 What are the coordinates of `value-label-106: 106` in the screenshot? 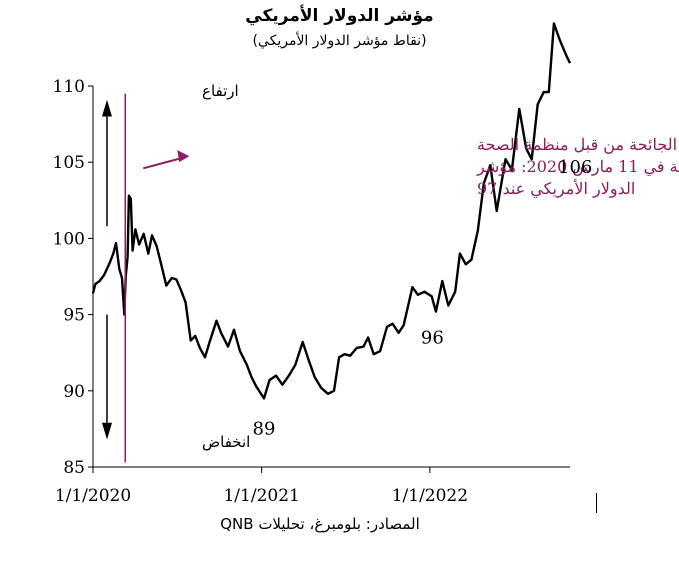 It's located at (575, 167).